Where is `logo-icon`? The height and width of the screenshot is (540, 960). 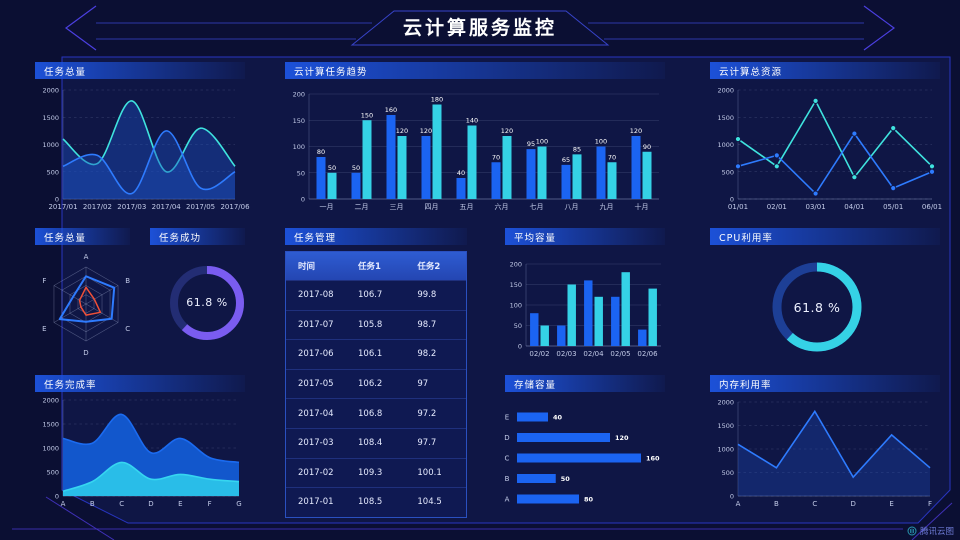
logo-icon is located at coordinates (912, 531).